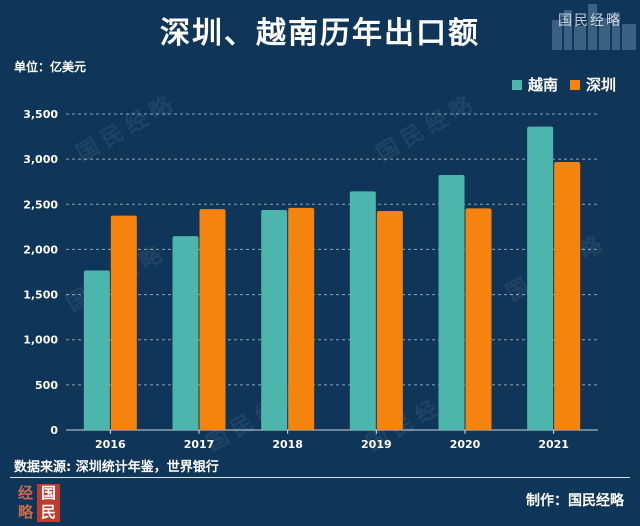 The width and height of the screenshot is (640, 526). What do you see at coordinates (465, 444) in the screenshot?
I see `x-tick-label: 2020` at bounding box center [465, 444].